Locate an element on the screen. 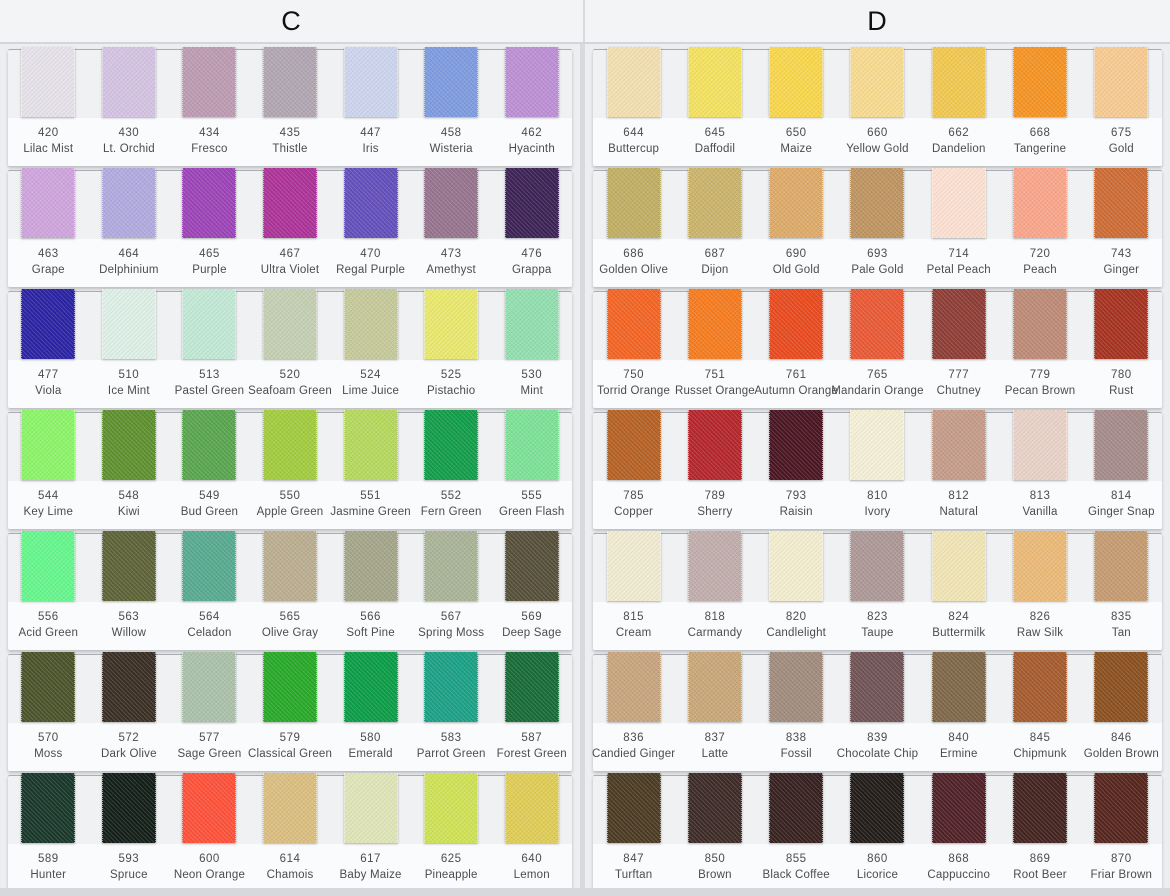 The height and width of the screenshot is (896, 1170). section-header: C D is located at coordinates (585, 22).